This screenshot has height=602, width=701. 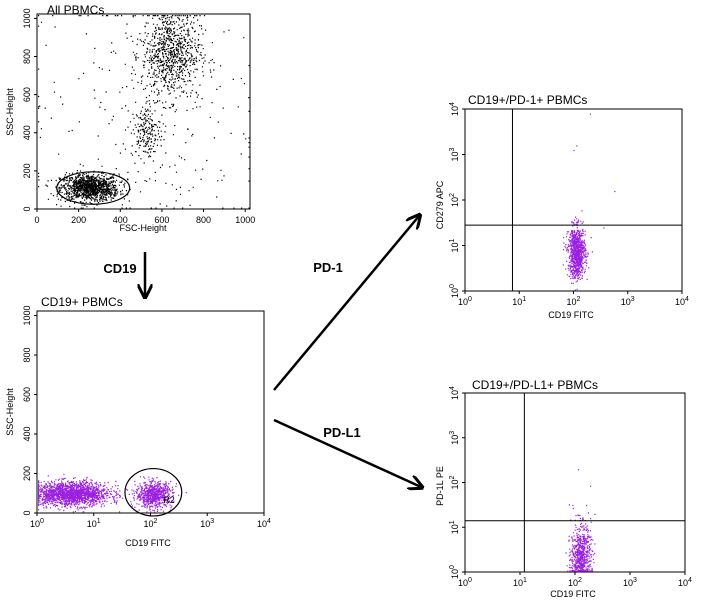 I want to click on arrow-label-pd1: PD-1, so click(x=328, y=267).